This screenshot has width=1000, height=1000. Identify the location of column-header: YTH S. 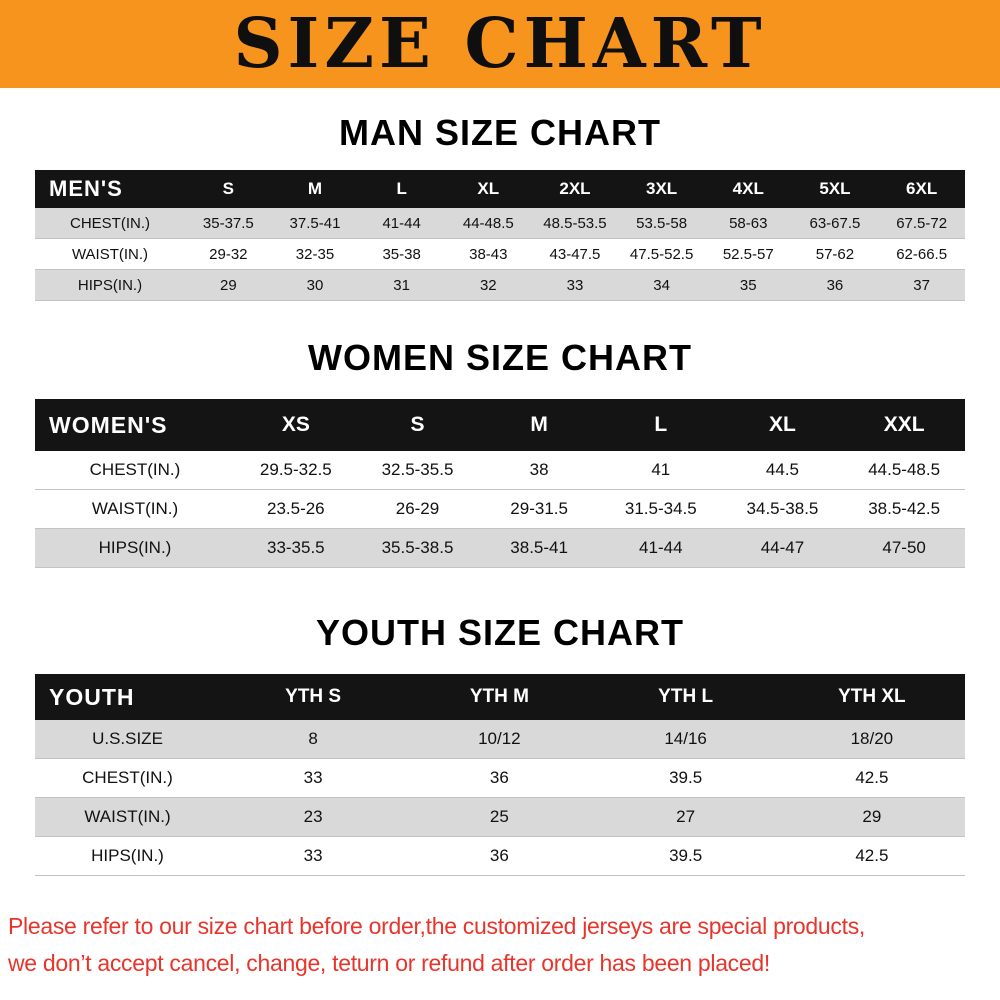
(313, 697).